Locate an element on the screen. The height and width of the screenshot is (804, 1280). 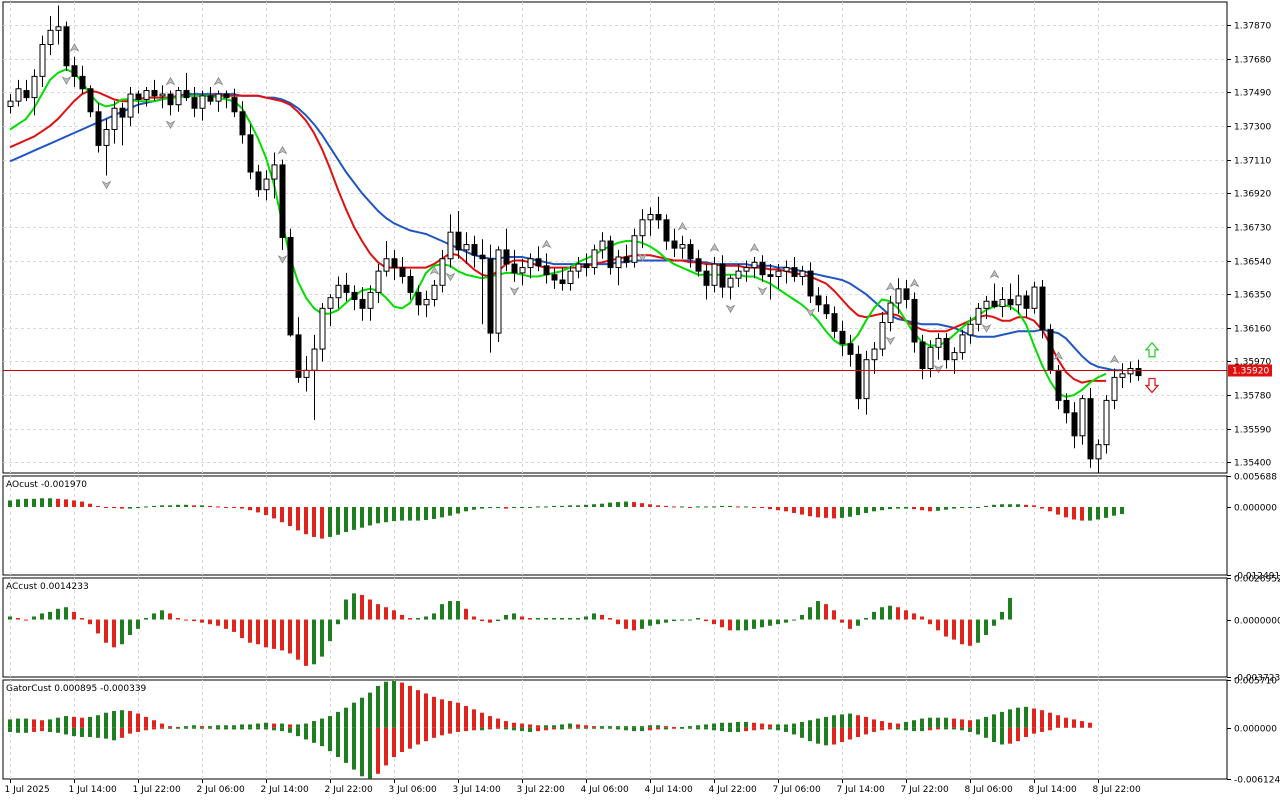
x-tick-label: 2 Jul 14:00 is located at coordinates (285, 790).